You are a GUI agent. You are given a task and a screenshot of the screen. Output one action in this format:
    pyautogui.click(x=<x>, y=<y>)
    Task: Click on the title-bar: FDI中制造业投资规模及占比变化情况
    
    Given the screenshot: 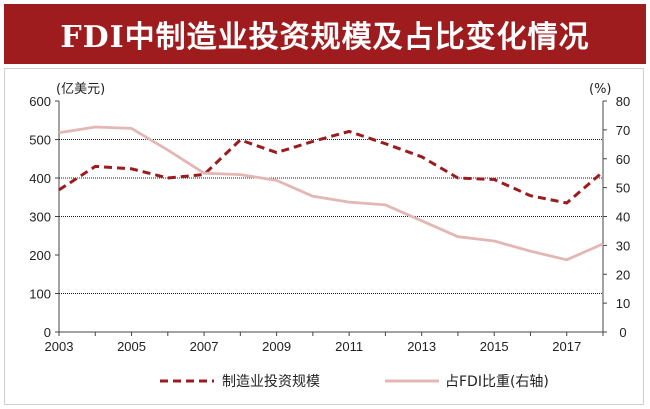 What is the action you would take?
    pyautogui.click(x=325, y=34)
    